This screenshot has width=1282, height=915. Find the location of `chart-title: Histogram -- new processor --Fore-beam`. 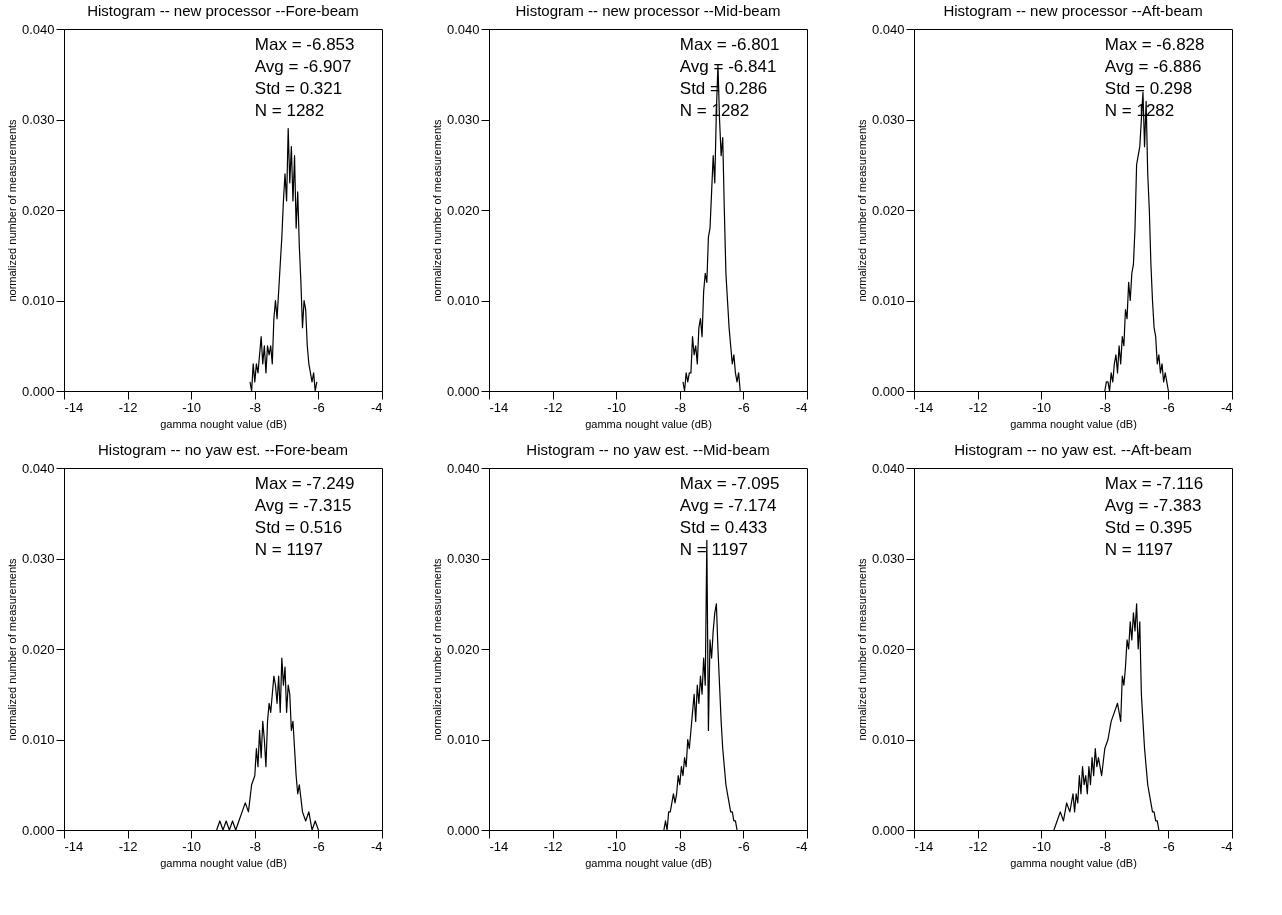

chart-title: Histogram -- new processor --Fore-beam is located at coordinates (223, 10).